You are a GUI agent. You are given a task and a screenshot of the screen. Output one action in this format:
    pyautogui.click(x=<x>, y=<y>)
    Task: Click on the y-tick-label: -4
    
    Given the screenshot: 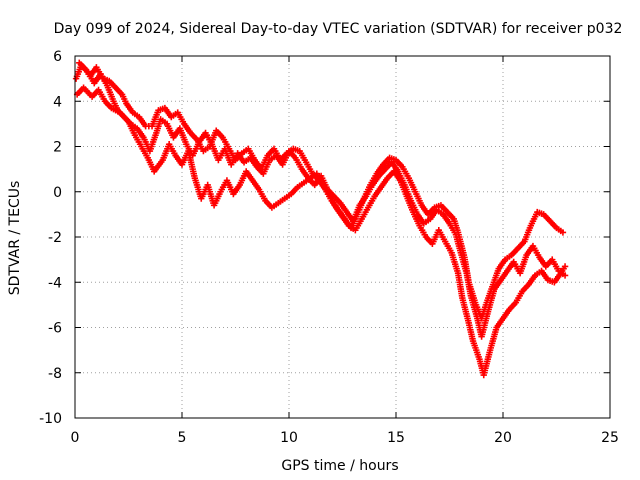 What is the action you would take?
    pyautogui.click(x=55, y=283)
    